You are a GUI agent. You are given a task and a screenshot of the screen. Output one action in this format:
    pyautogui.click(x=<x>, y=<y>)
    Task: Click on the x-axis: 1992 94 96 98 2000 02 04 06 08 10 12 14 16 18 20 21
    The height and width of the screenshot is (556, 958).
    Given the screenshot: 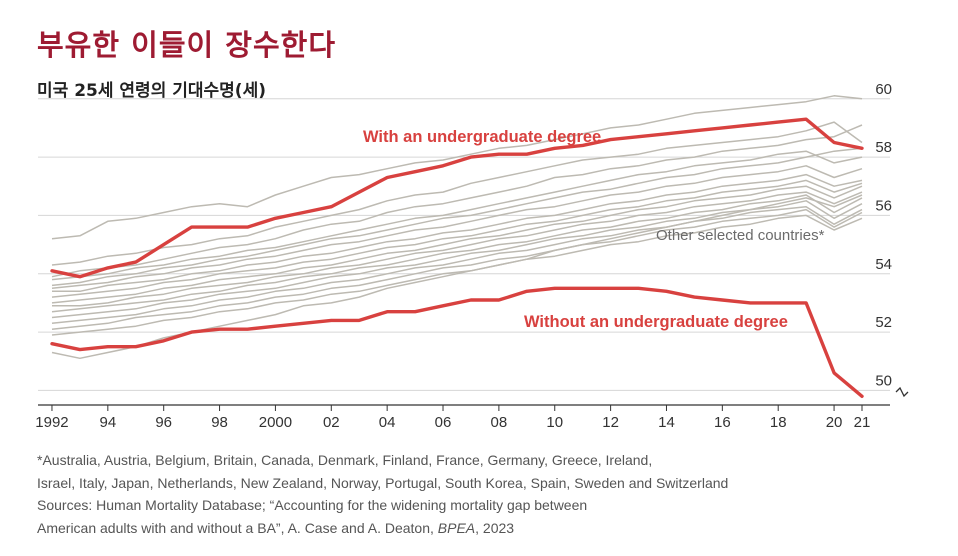 What is the action you would take?
    pyautogui.click(x=462, y=417)
    